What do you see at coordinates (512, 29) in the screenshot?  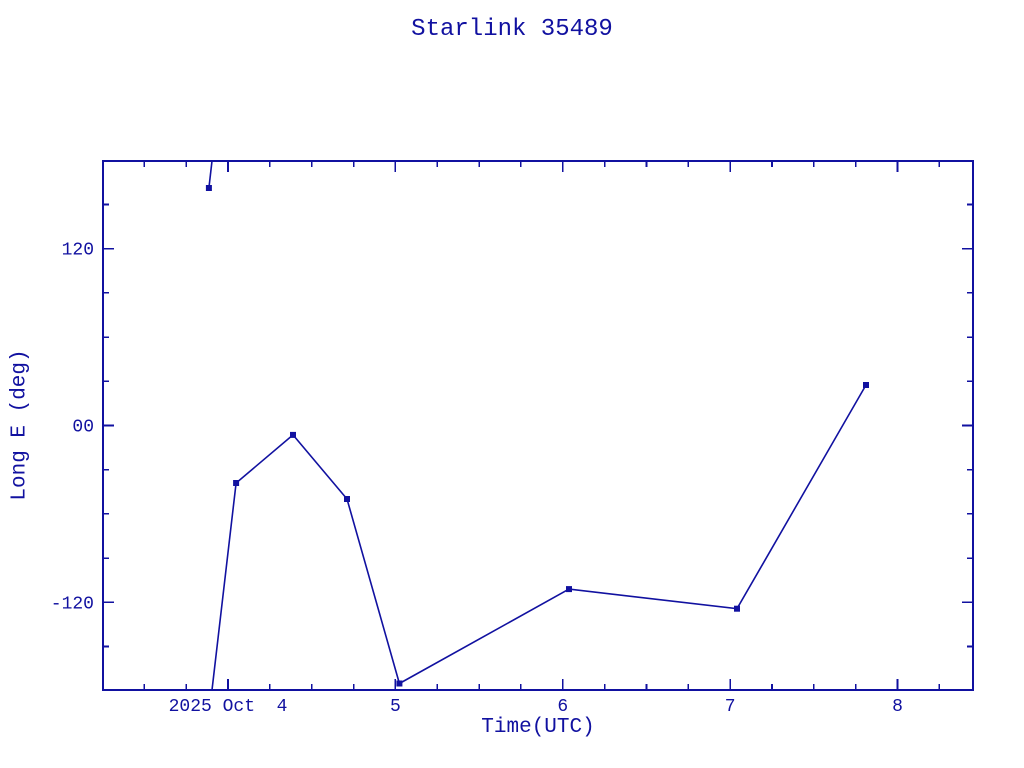 I see `chart-title: Starlink 35489` at bounding box center [512, 29].